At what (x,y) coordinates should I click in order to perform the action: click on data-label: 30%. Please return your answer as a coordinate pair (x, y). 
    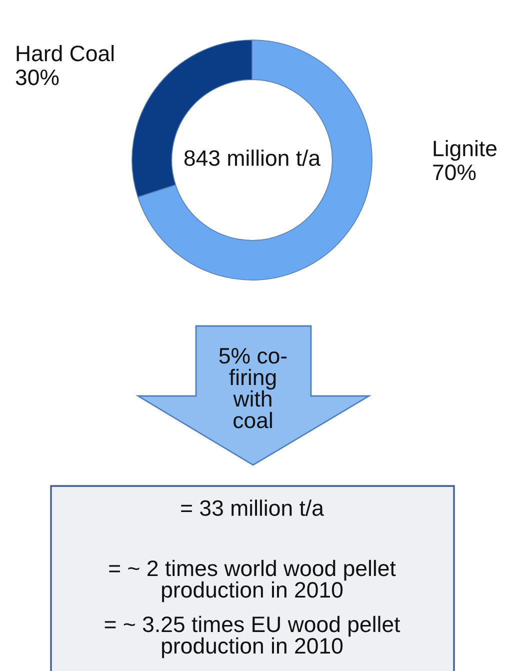
    Looking at the image, I should click on (37, 78).